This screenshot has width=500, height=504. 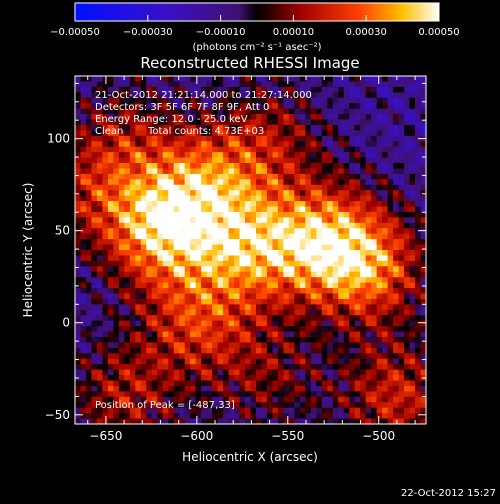 What do you see at coordinates (256, 47) in the screenshot?
I see `colorbar-units-label: (photons cm⁻² s⁻¹ asec⁻²)` at bounding box center [256, 47].